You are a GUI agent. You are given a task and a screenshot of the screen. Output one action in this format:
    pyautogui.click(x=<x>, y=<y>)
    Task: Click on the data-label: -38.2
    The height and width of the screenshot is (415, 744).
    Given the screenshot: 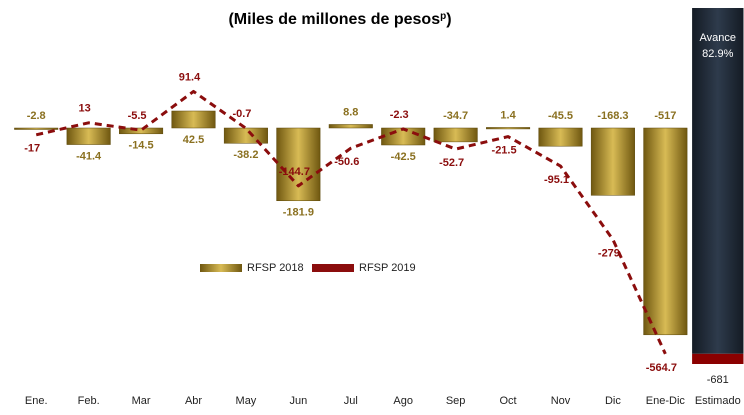 What is the action you would take?
    pyautogui.click(x=245, y=155)
    